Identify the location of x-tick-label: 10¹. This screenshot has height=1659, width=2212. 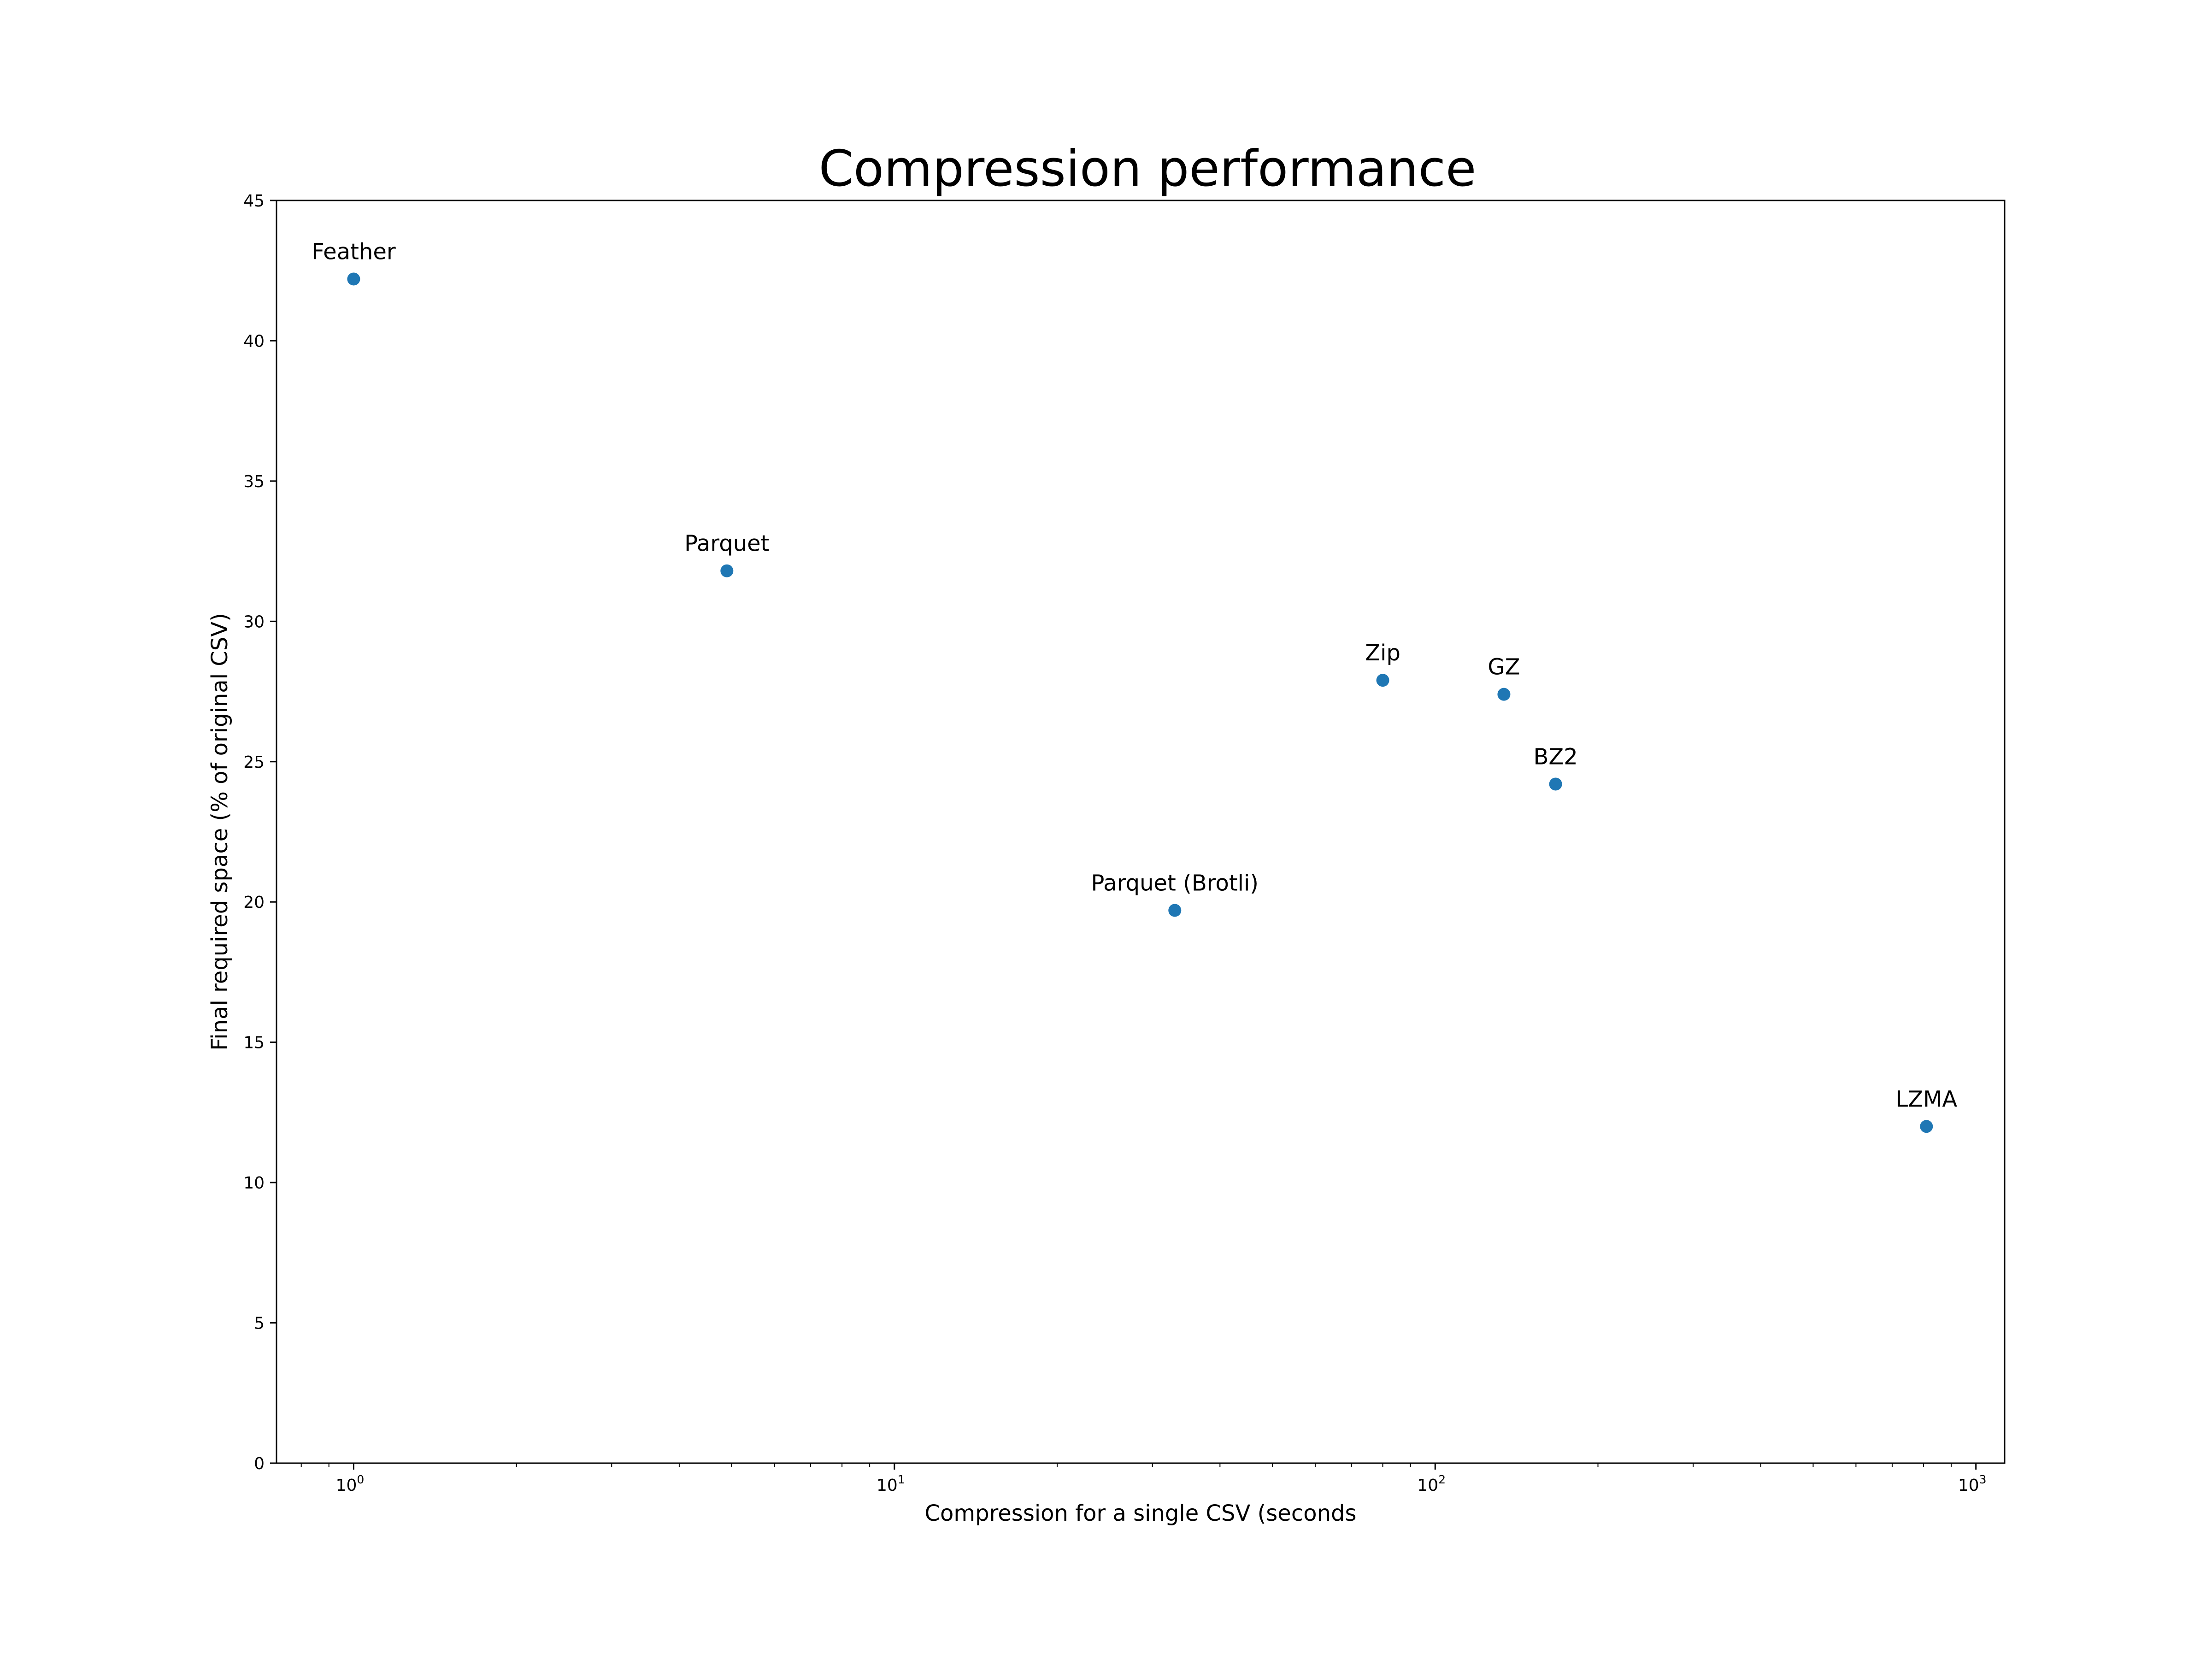
(891, 1484).